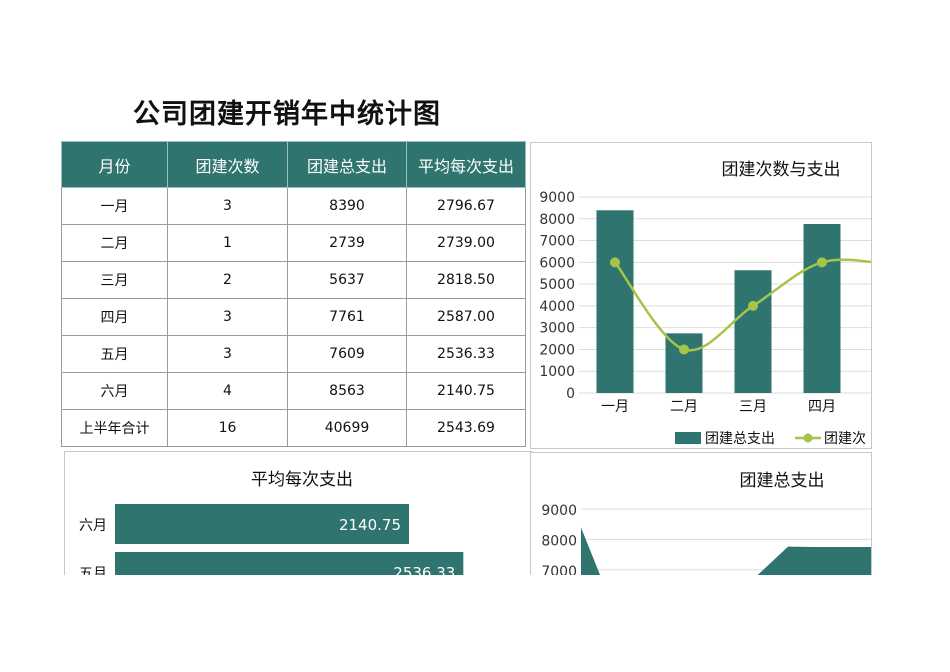  What do you see at coordinates (740, 439) in the screenshot?
I see `legend-label-bar: 团建总支出` at bounding box center [740, 439].